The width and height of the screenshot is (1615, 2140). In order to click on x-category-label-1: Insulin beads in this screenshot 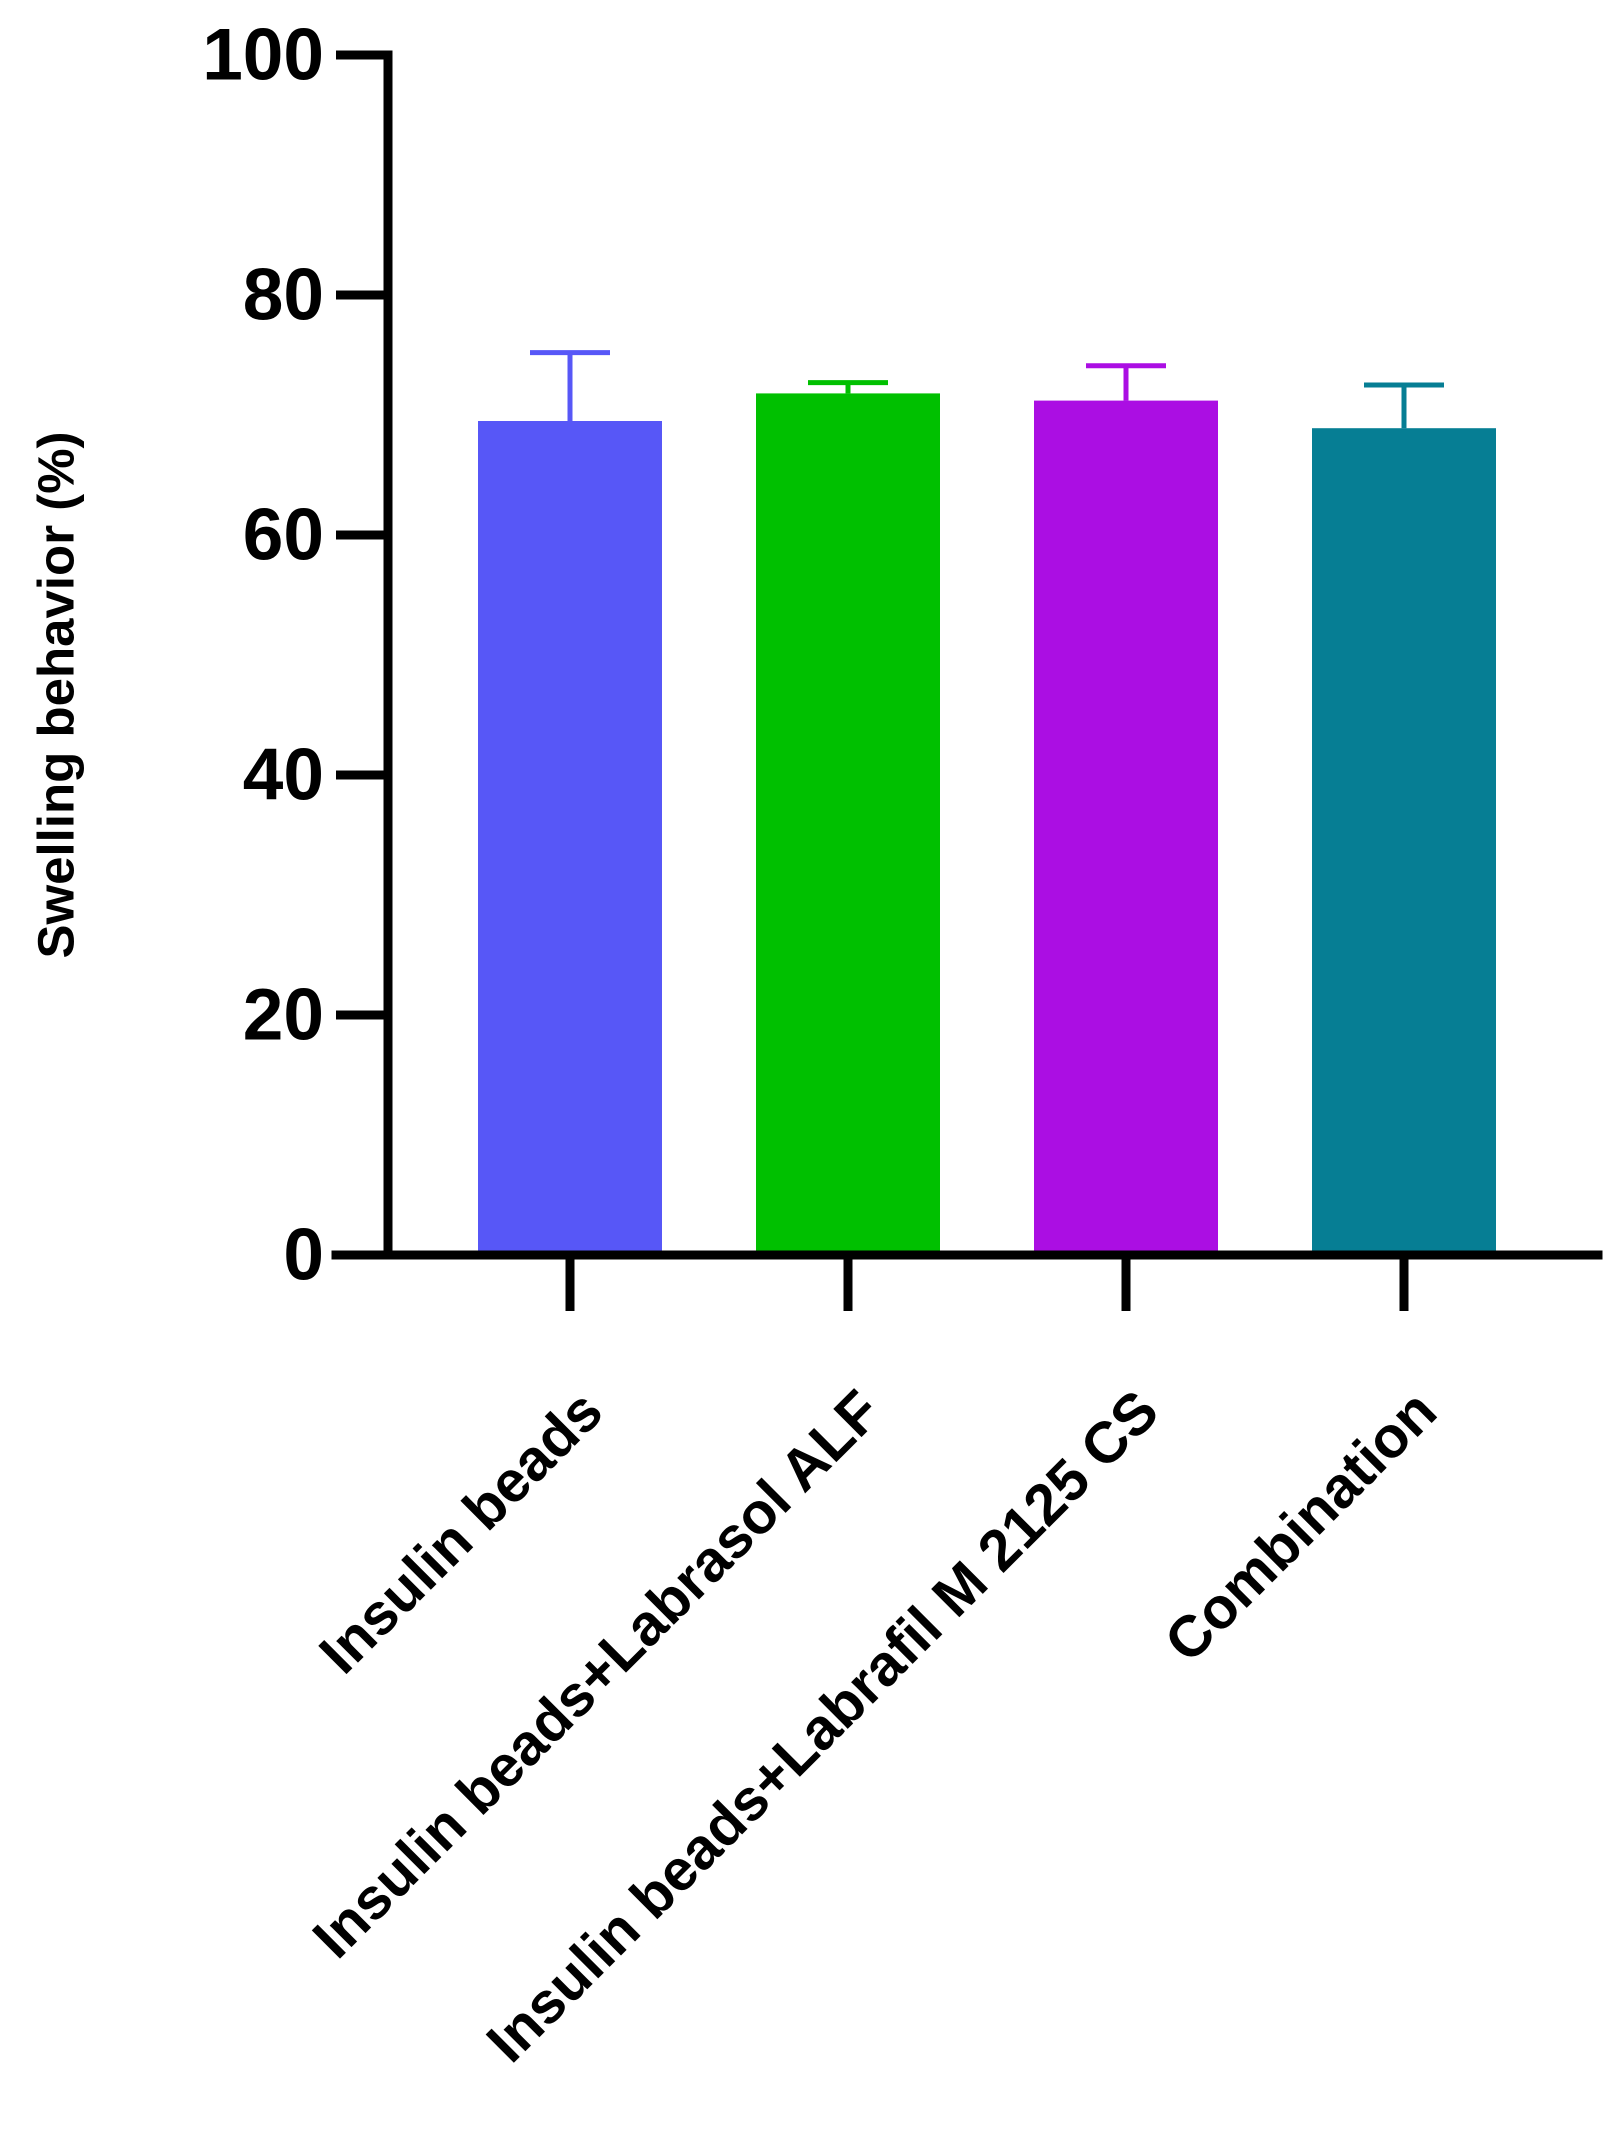, I will do `click(461, 1532)`.